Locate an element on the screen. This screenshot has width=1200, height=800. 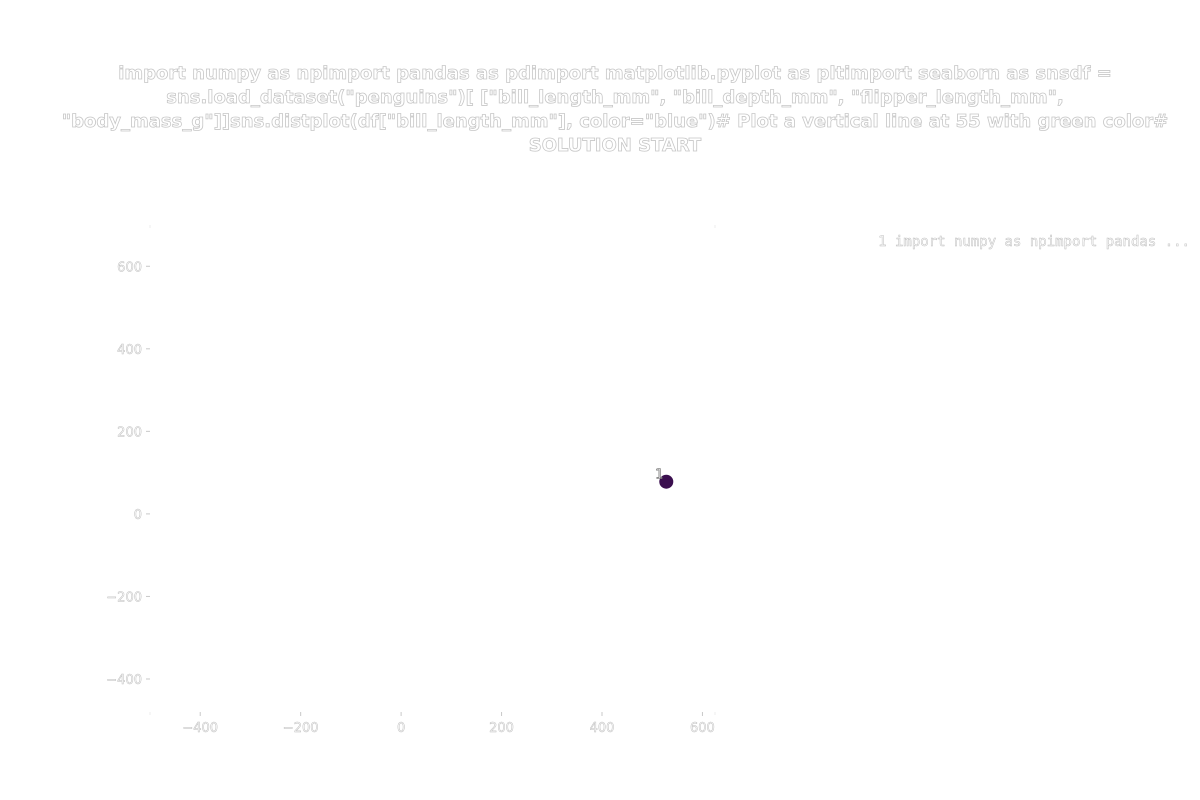
y-tick-label: −200 is located at coordinates (124, 597).